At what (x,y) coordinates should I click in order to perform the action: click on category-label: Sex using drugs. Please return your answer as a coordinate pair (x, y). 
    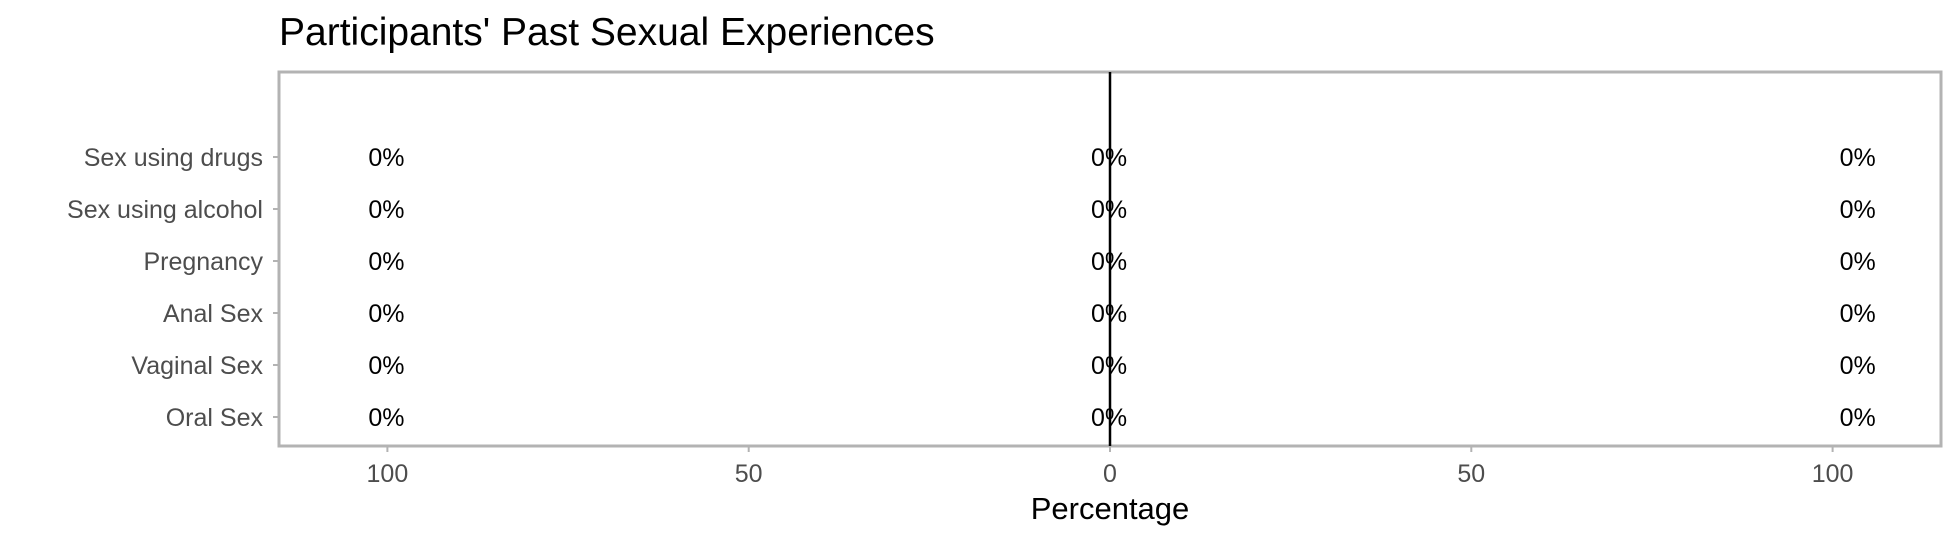
    Looking at the image, I should click on (173, 158).